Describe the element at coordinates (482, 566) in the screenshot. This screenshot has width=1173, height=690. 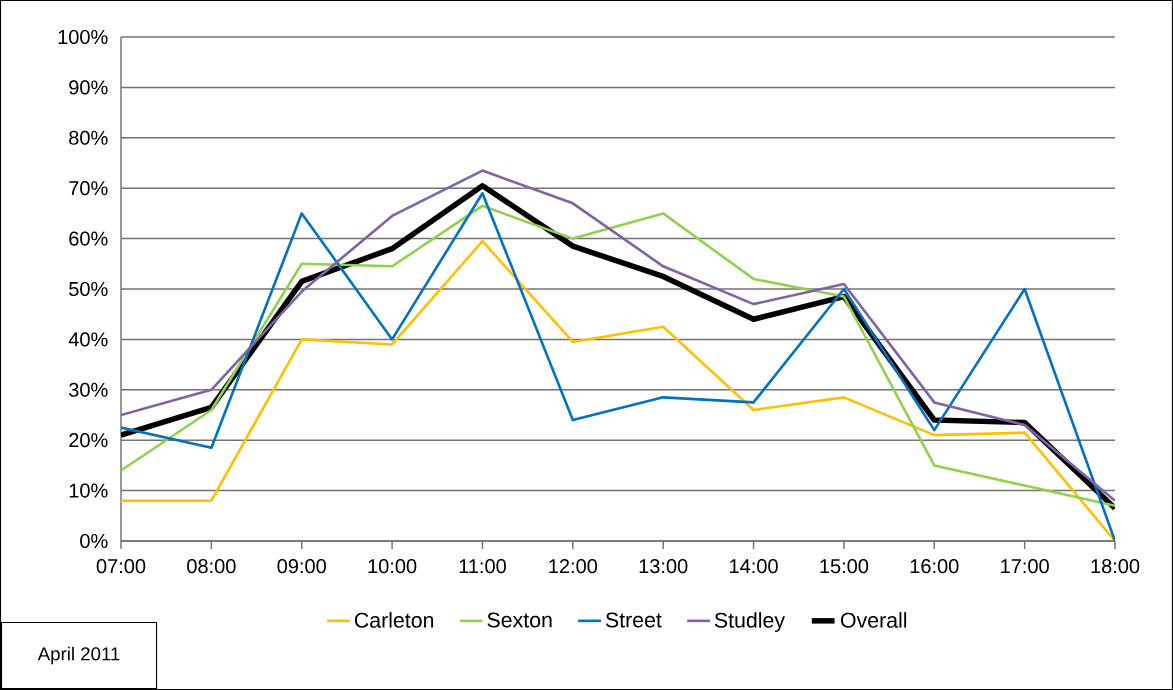
I see `x-tick-label: 11:00` at that location.